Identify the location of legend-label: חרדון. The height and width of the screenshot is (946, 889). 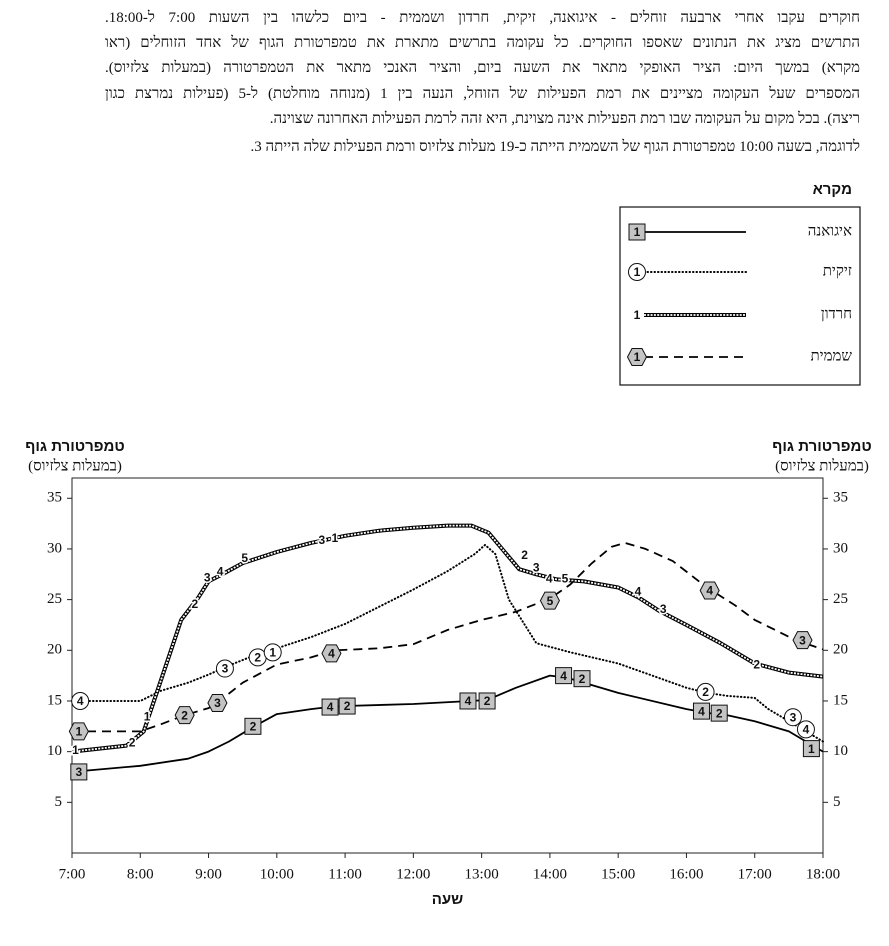
(836, 314).